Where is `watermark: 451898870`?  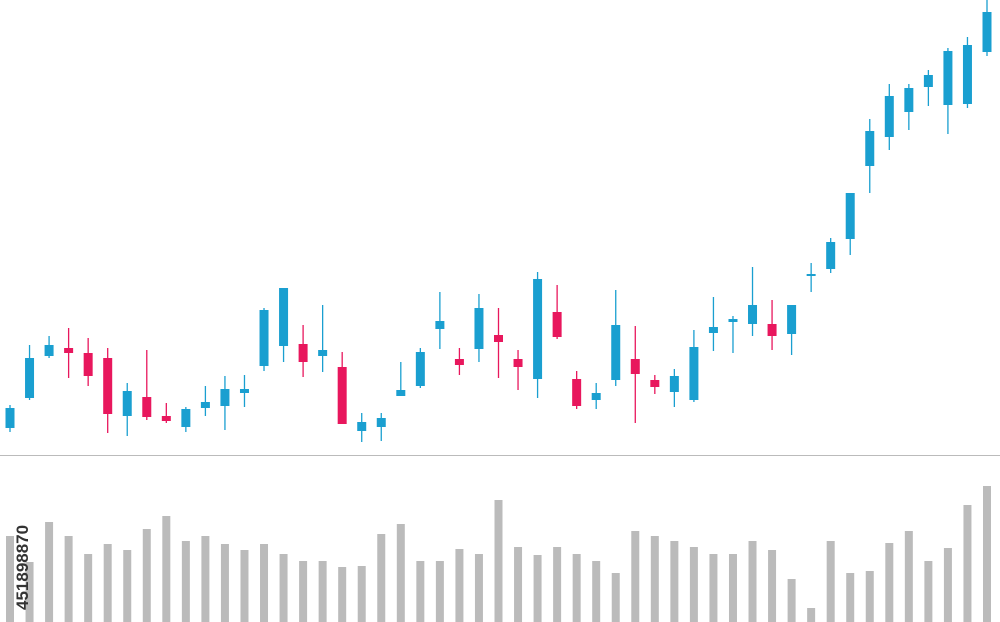 watermark: 451898870 is located at coordinates (22, 567).